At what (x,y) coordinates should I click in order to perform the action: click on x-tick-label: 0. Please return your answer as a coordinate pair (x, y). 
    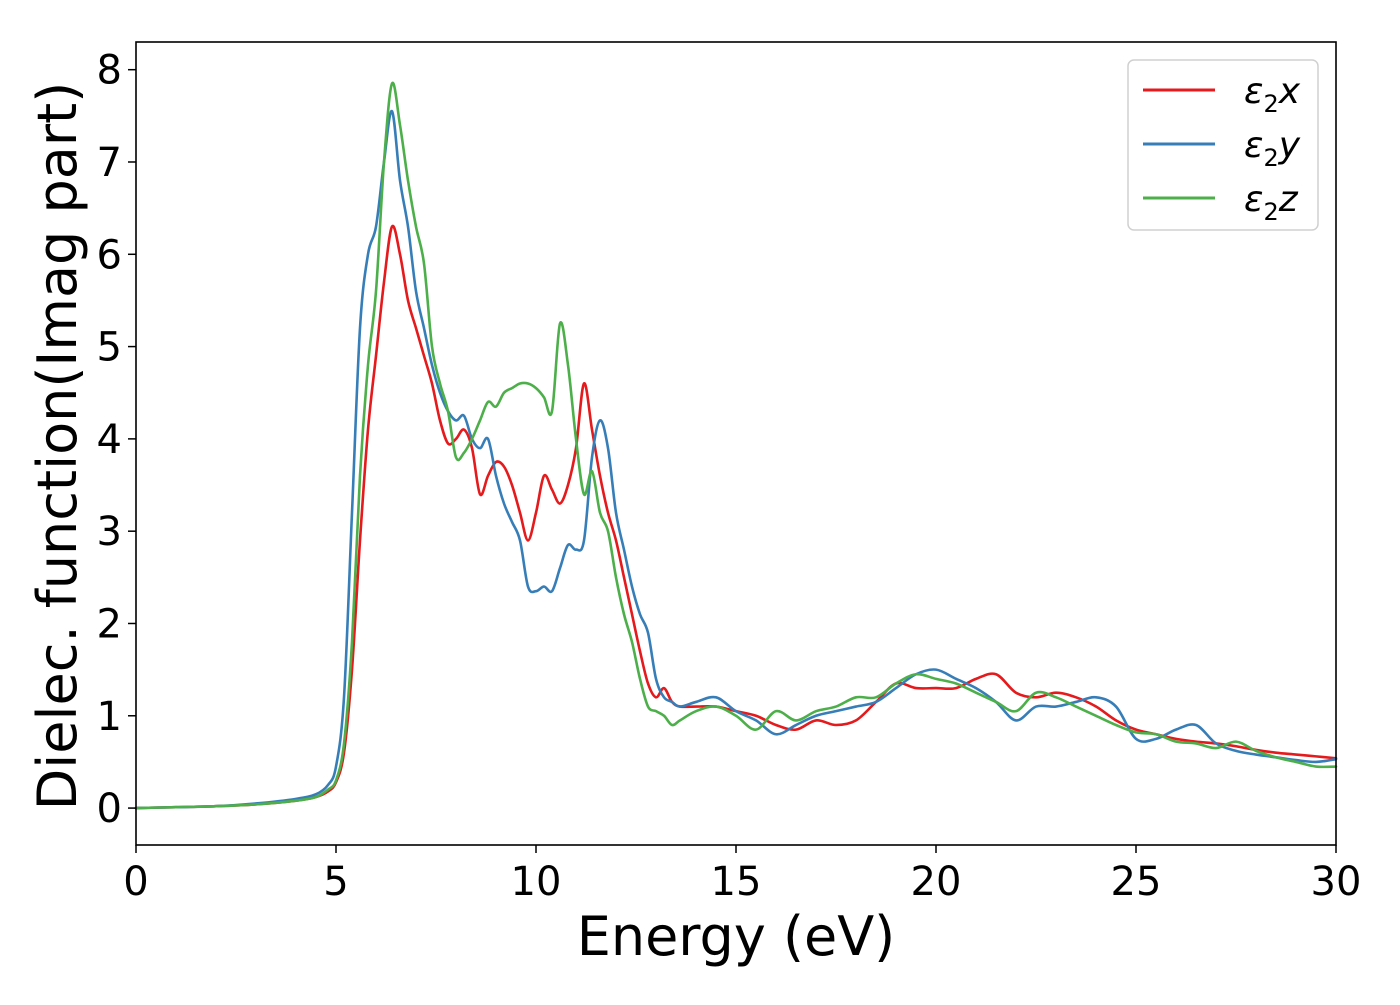
    Looking at the image, I should click on (135, 882).